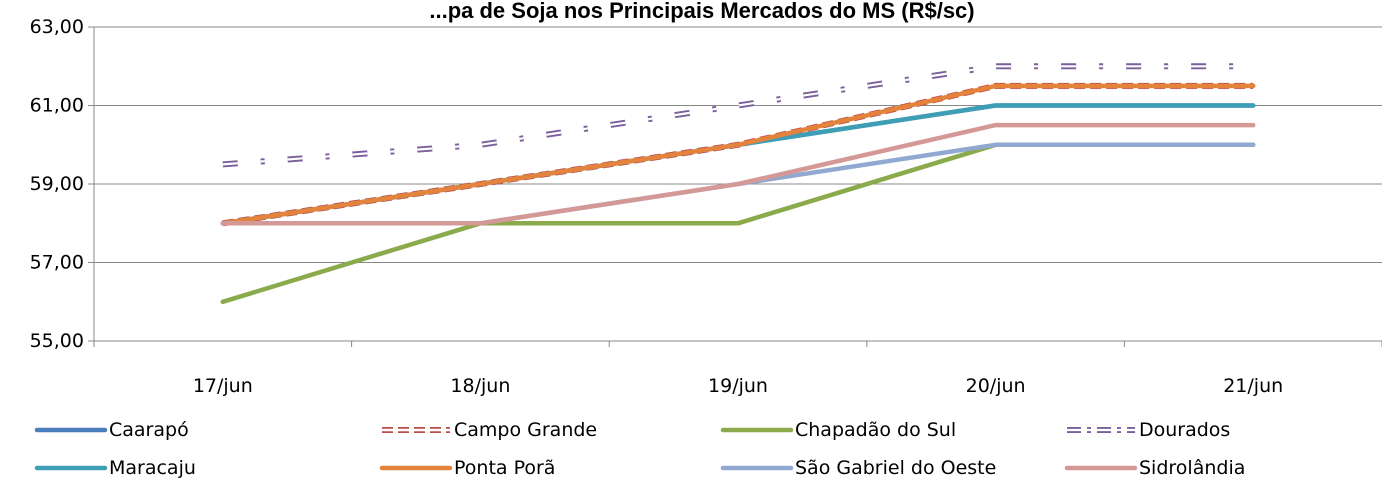  I want to click on x-tick-label: 17/jun, so click(223, 386).